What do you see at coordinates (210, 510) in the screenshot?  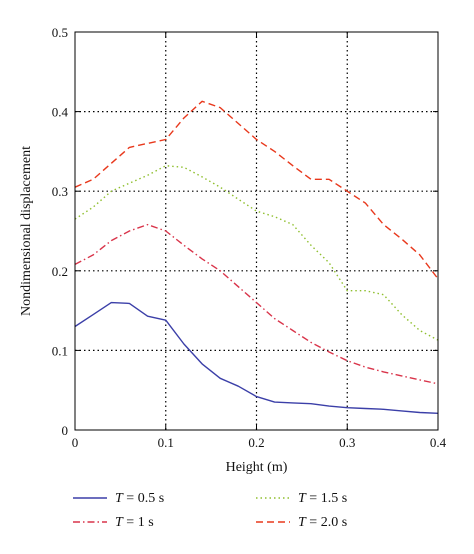 I see `legend: T = 0.5 s T = 1.5 s T = 1 s T = 2.0 s` at bounding box center [210, 510].